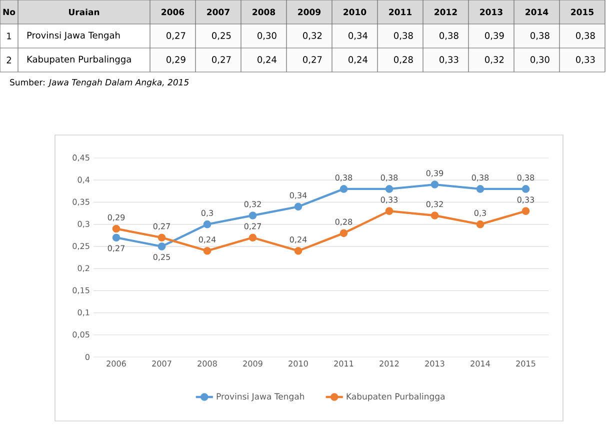 Image resolution: width=606 pixels, height=426 pixels. What do you see at coordinates (84, 312) in the screenshot?
I see `y-tick-label: 0,1` at bounding box center [84, 312].